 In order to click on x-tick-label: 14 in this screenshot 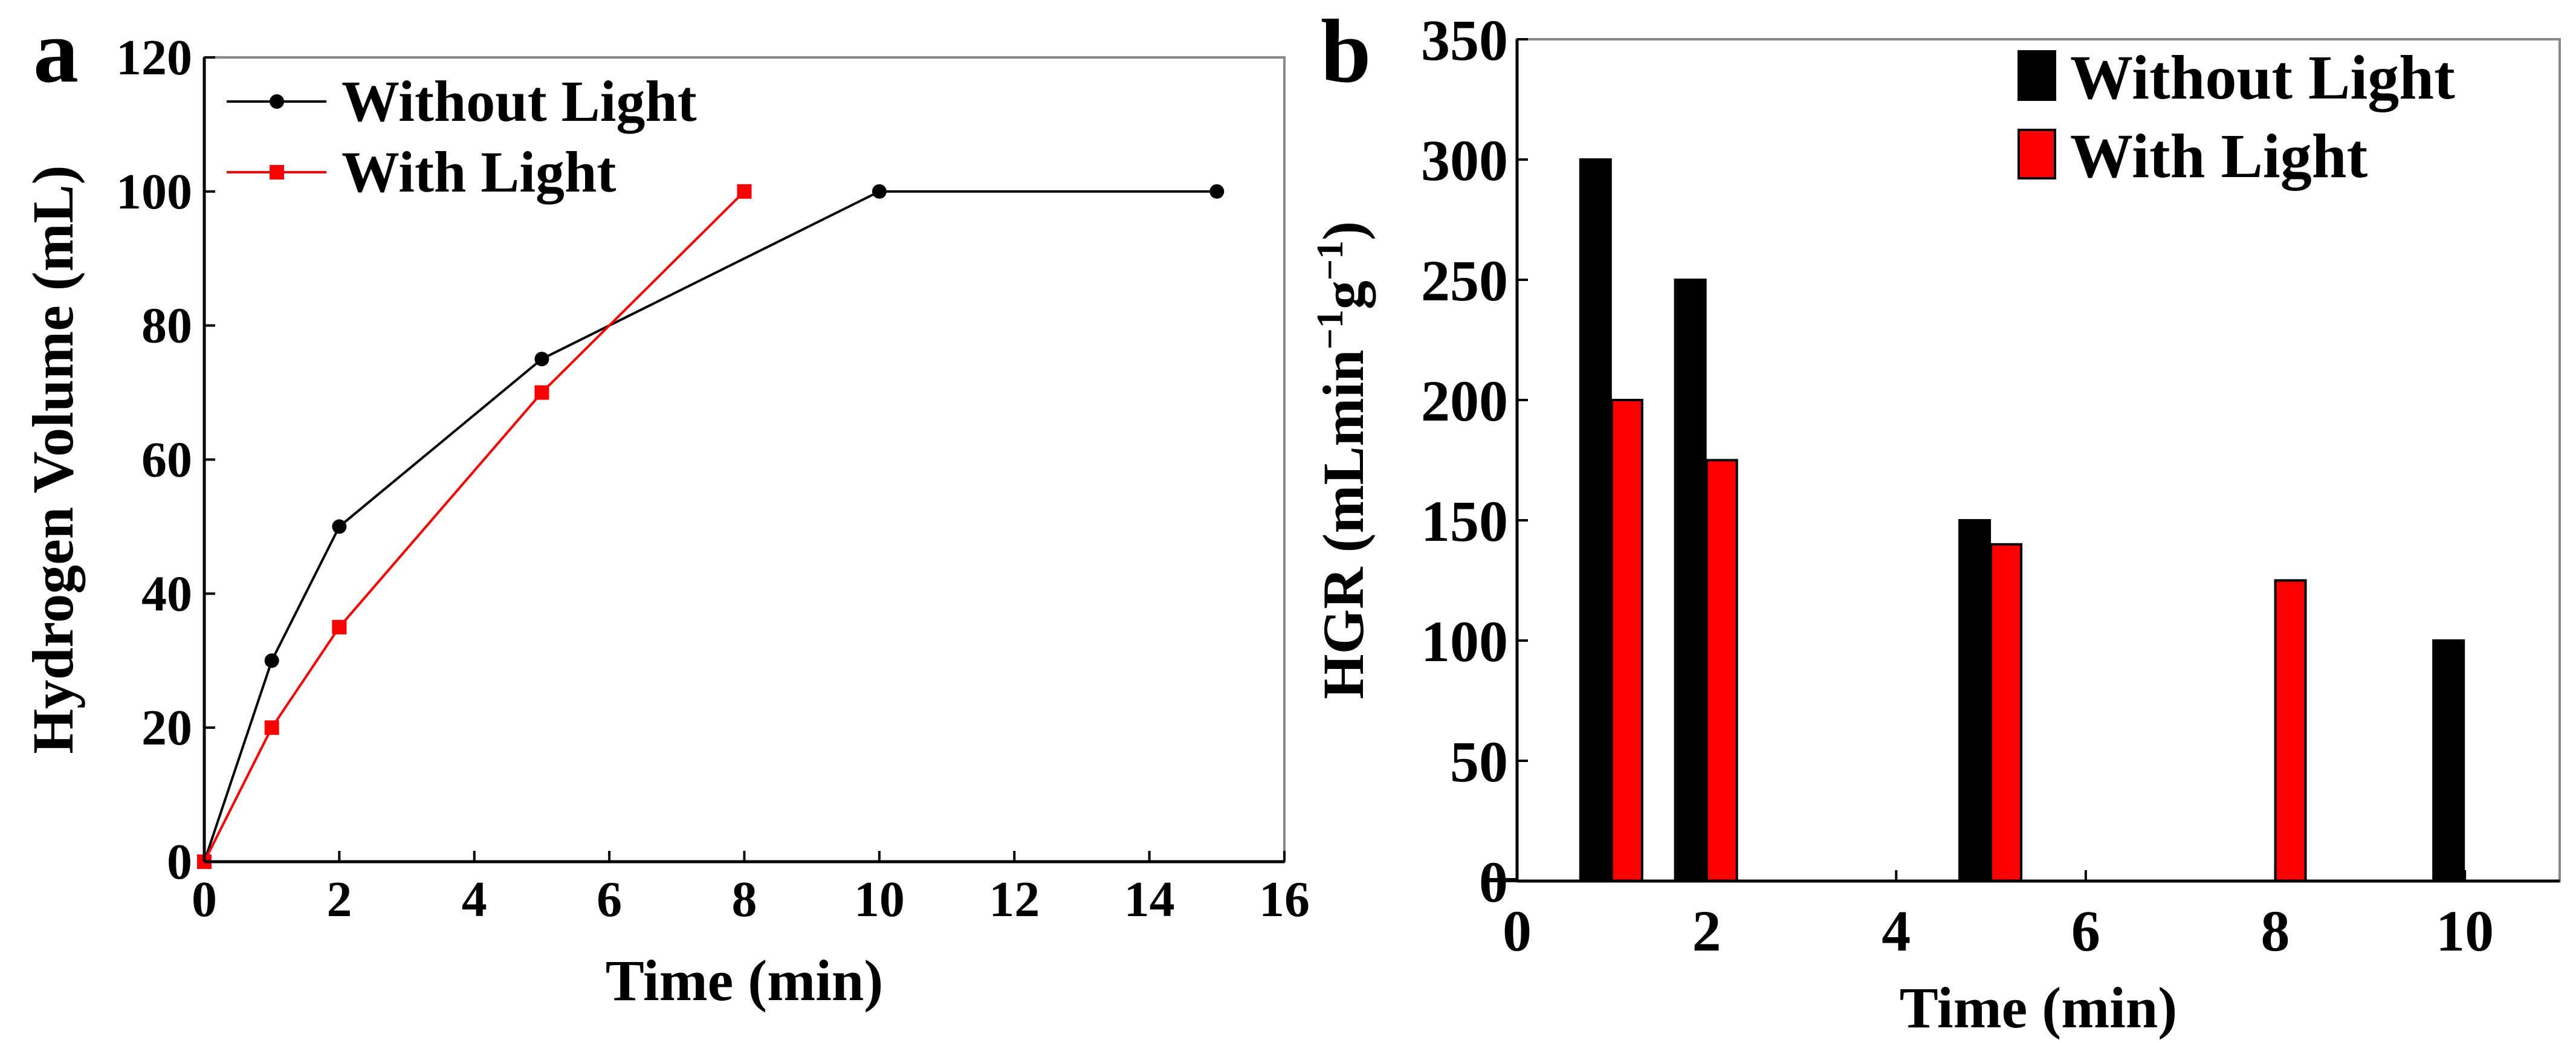, I will do `click(1149, 899)`.